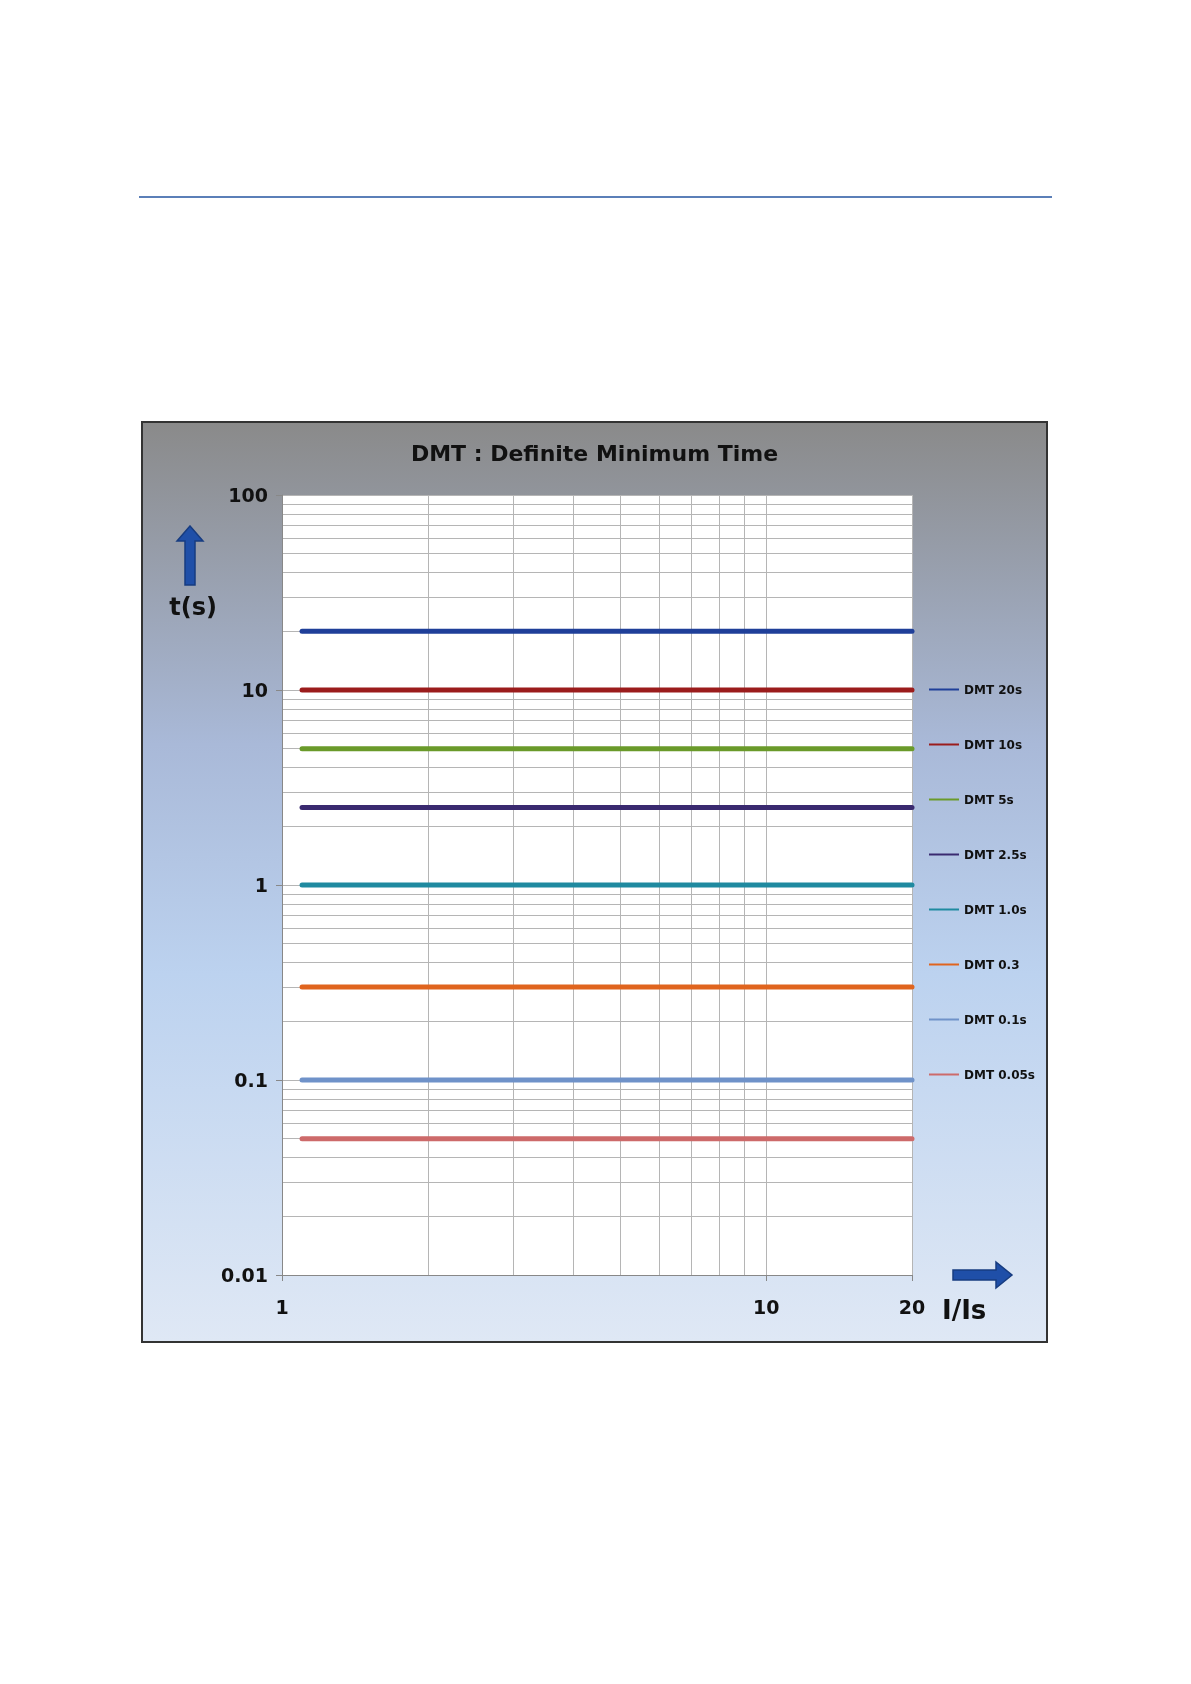 The image size is (1191, 1684). What do you see at coordinates (282, 1306) in the screenshot?
I see `x-tick-label: 1` at bounding box center [282, 1306].